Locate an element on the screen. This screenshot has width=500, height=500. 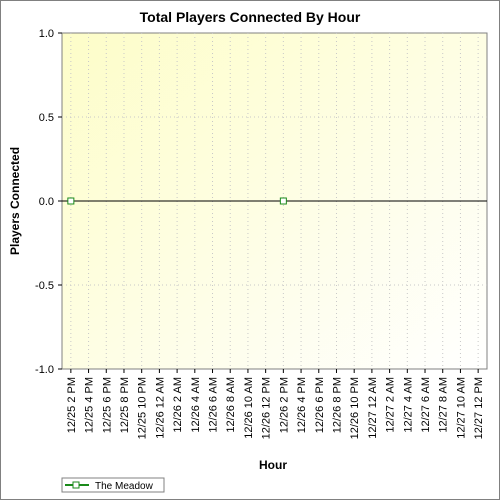
y-axis: 1.0 0.5 0.0 -0.5 -1.0 is located at coordinates (48, 202).